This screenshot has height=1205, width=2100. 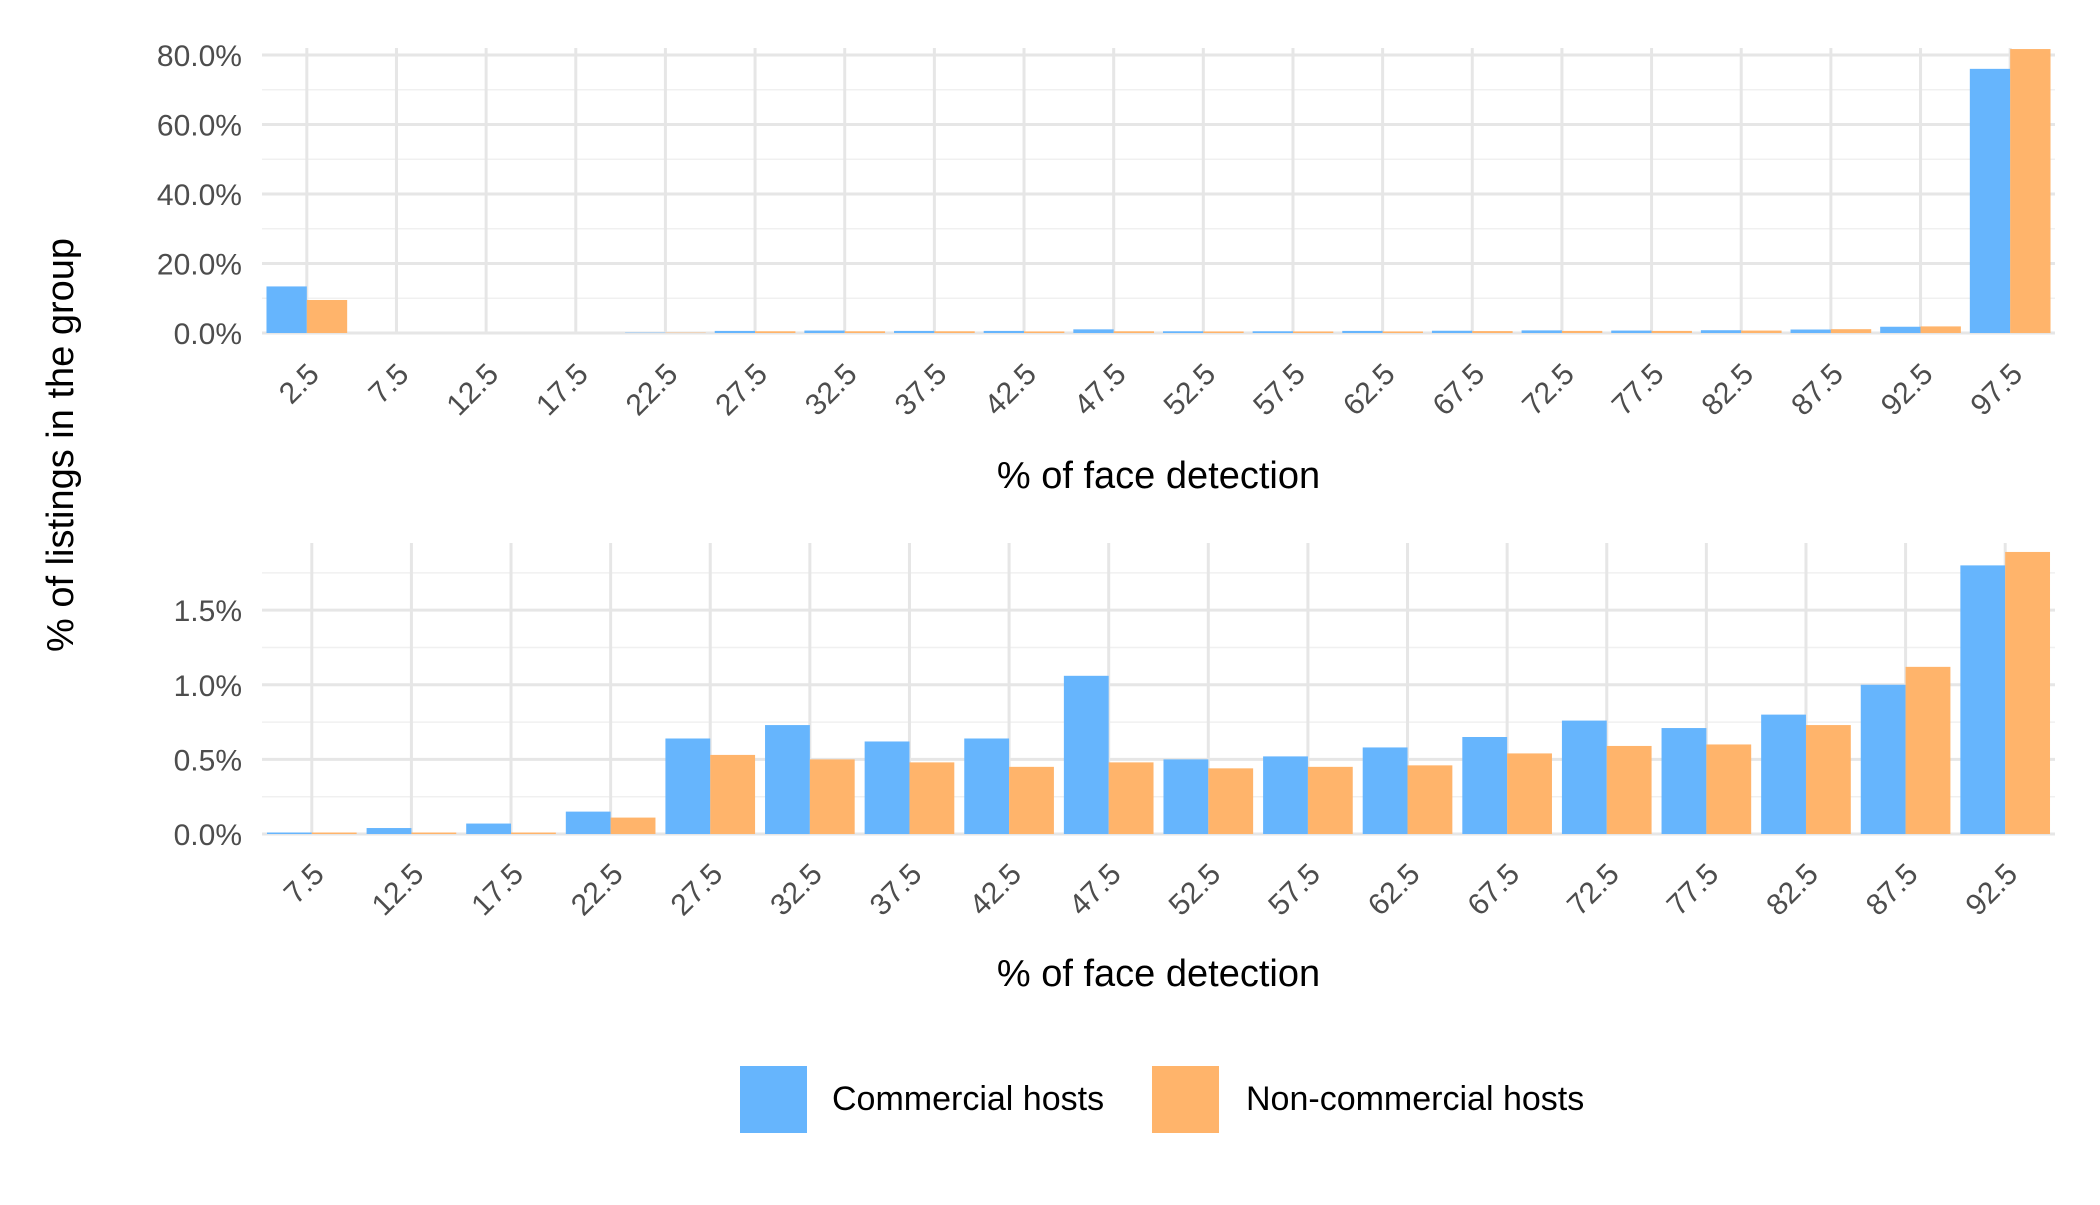 I want to click on x-tick-label: 97.5, so click(x=1997, y=390).